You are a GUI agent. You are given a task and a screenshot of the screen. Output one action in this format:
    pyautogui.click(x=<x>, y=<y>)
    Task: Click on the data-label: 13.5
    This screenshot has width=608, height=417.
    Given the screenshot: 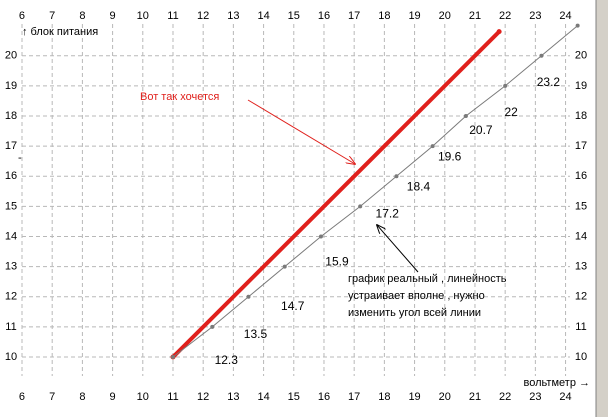 What is the action you would take?
    pyautogui.click(x=256, y=334)
    